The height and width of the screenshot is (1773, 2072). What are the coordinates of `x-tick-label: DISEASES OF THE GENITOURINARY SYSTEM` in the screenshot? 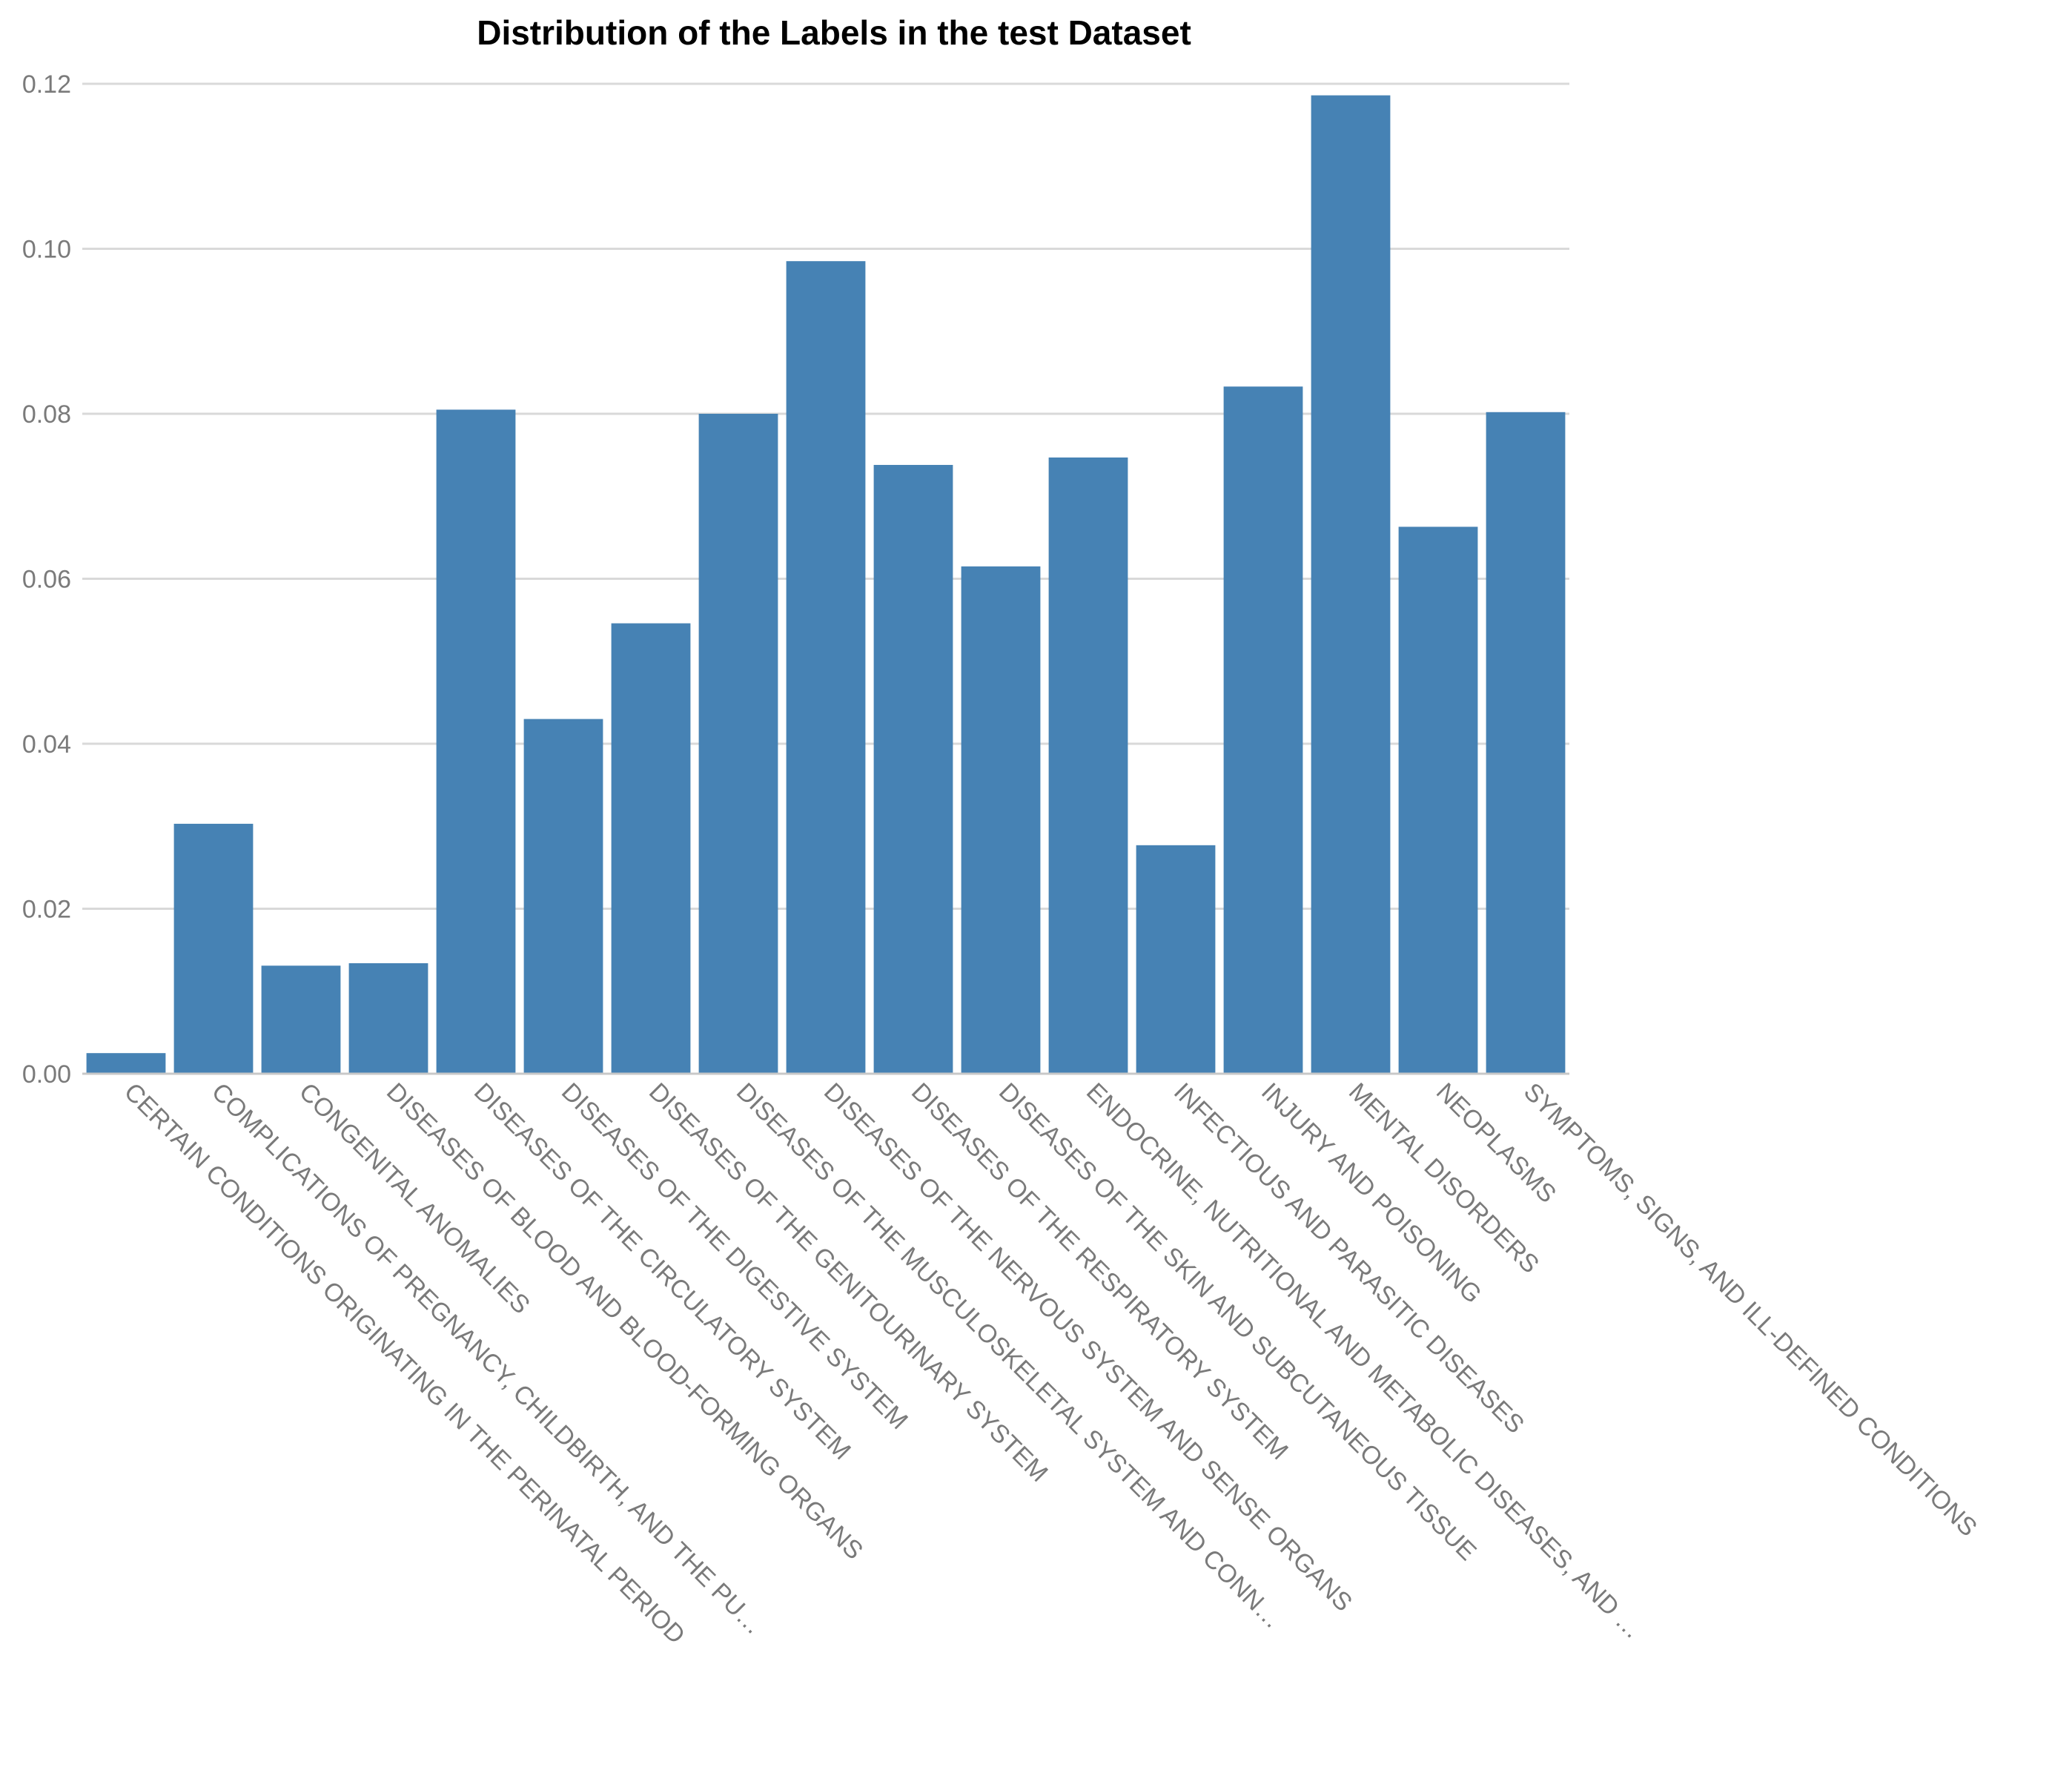 It's located at (848, 1283).